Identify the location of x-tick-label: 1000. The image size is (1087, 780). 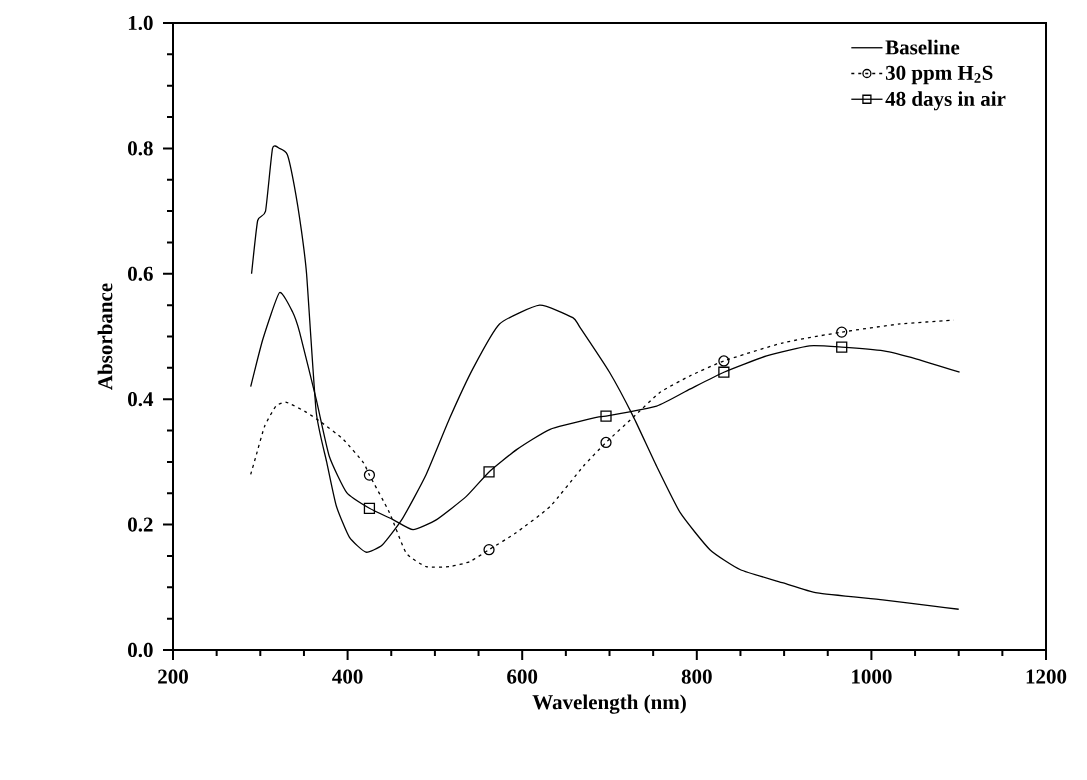
(872, 676).